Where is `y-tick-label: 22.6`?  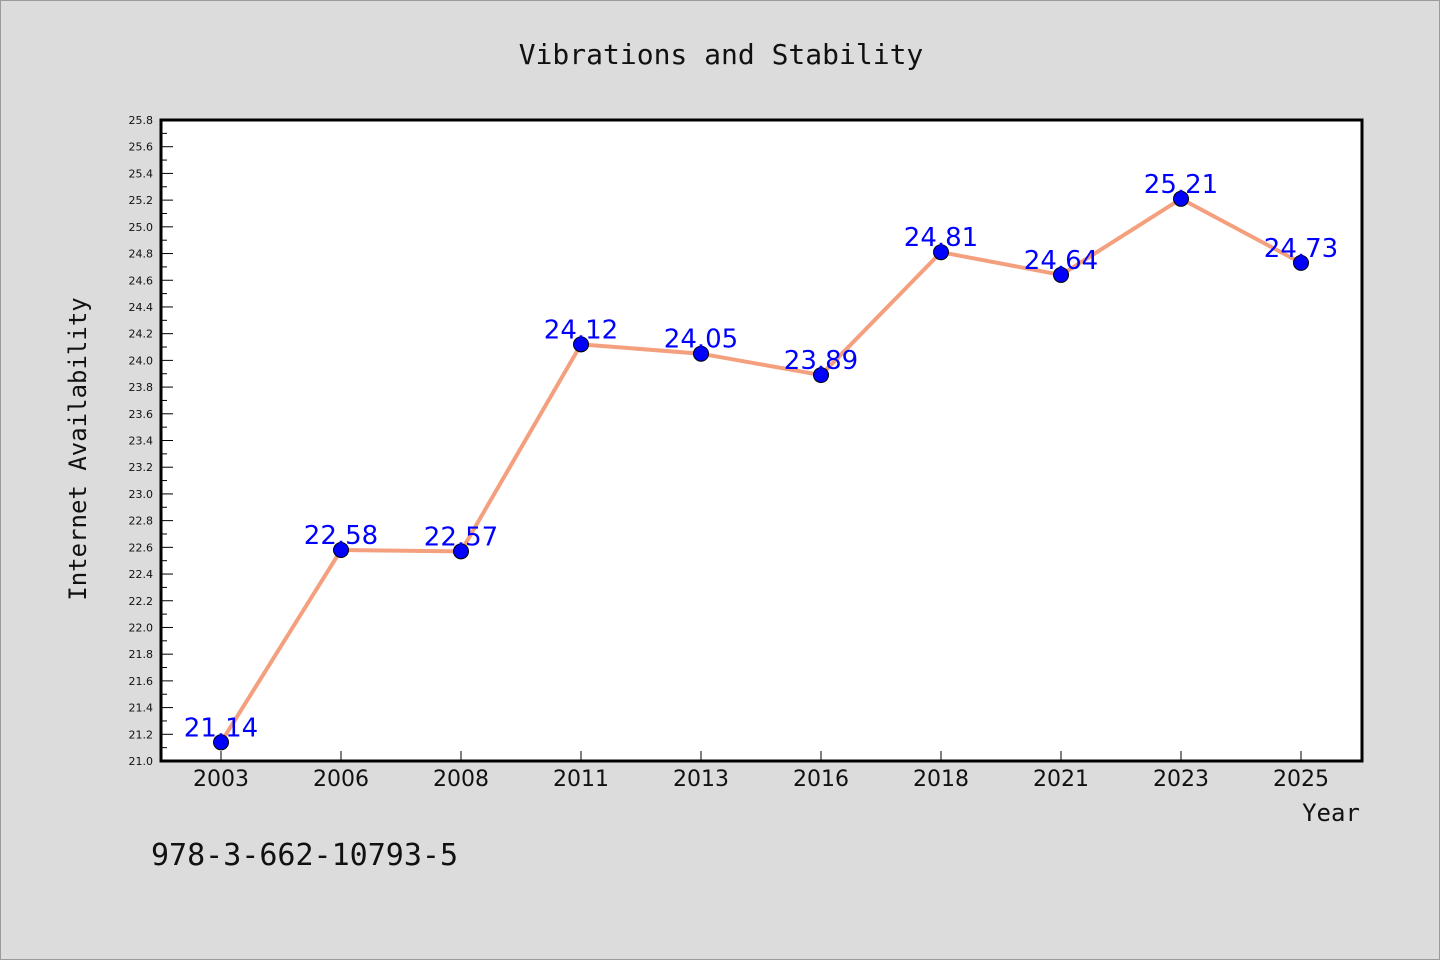 y-tick-label: 22.6 is located at coordinates (141, 547).